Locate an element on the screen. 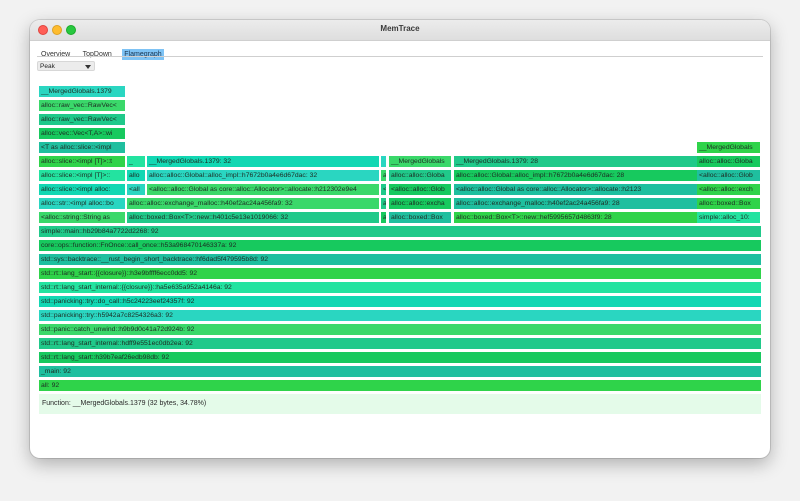  flame-frame: __MergedGlobals.1379 is located at coordinates (82, 91).